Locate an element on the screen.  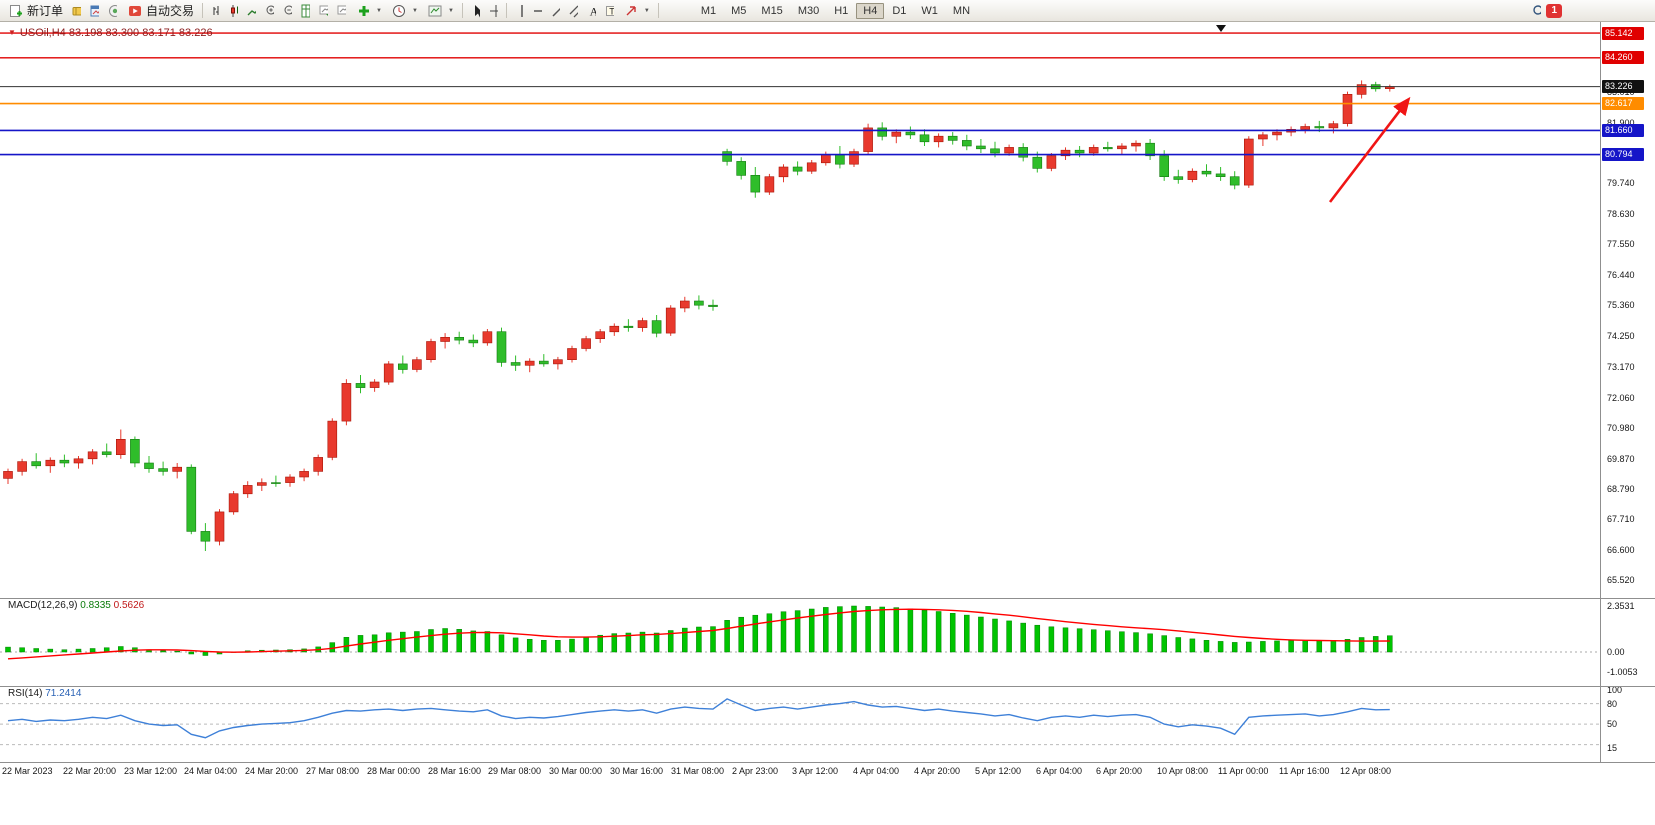
time-axis-label: 4 Apr 04:00 is located at coordinates (876, 771).